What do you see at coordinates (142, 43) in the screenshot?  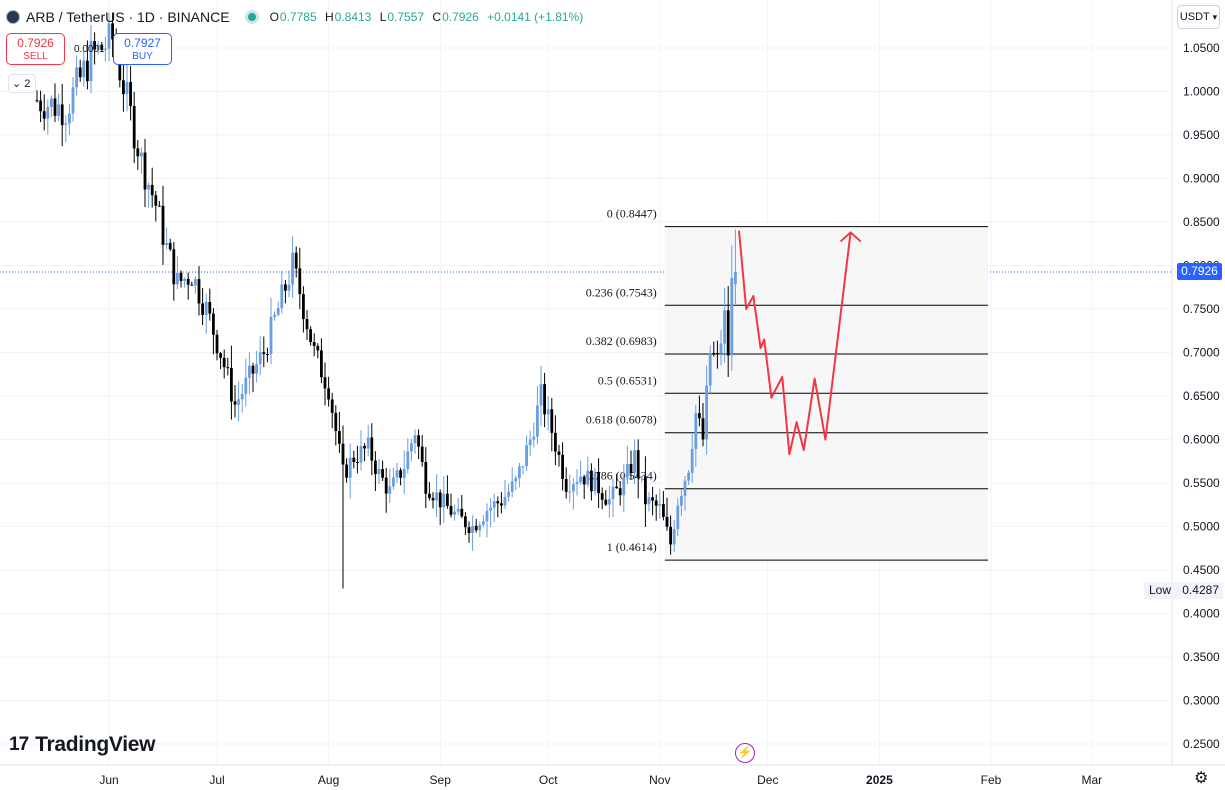 I see `buy-price: 0.7927` at bounding box center [142, 43].